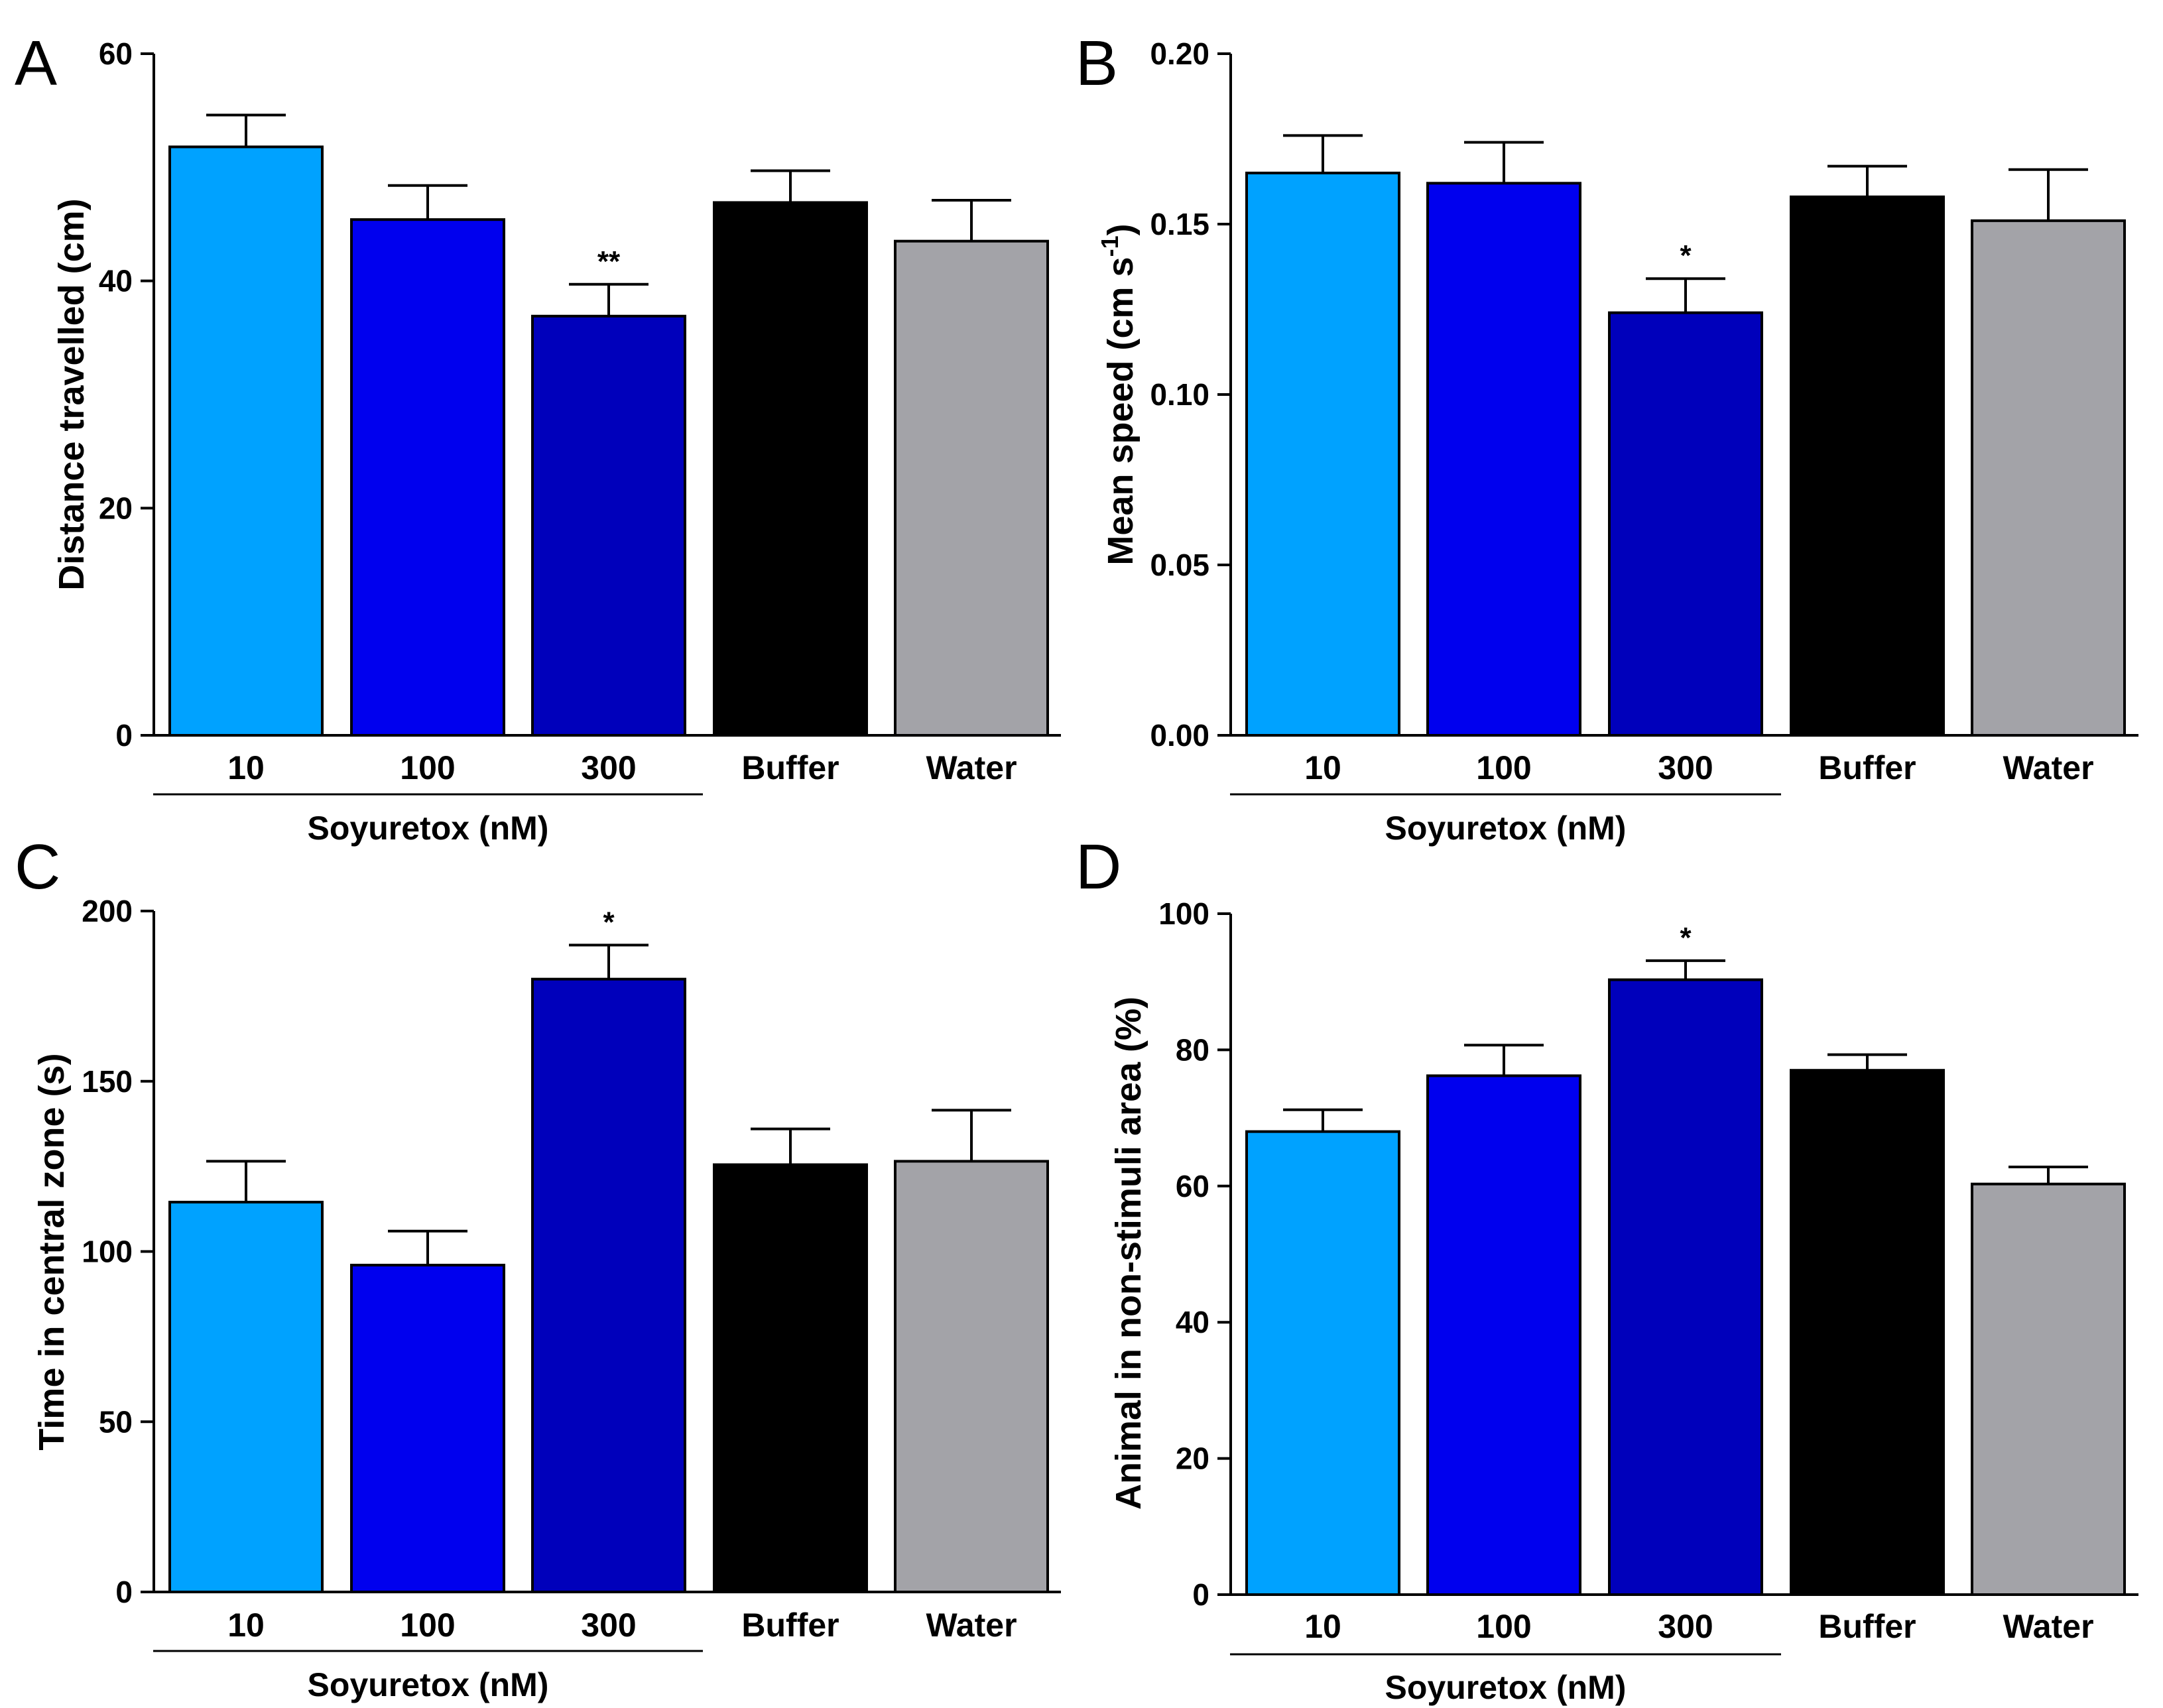  Describe the element at coordinates (36, 63) in the screenshot. I see `panel-letter-a: A` at that location.